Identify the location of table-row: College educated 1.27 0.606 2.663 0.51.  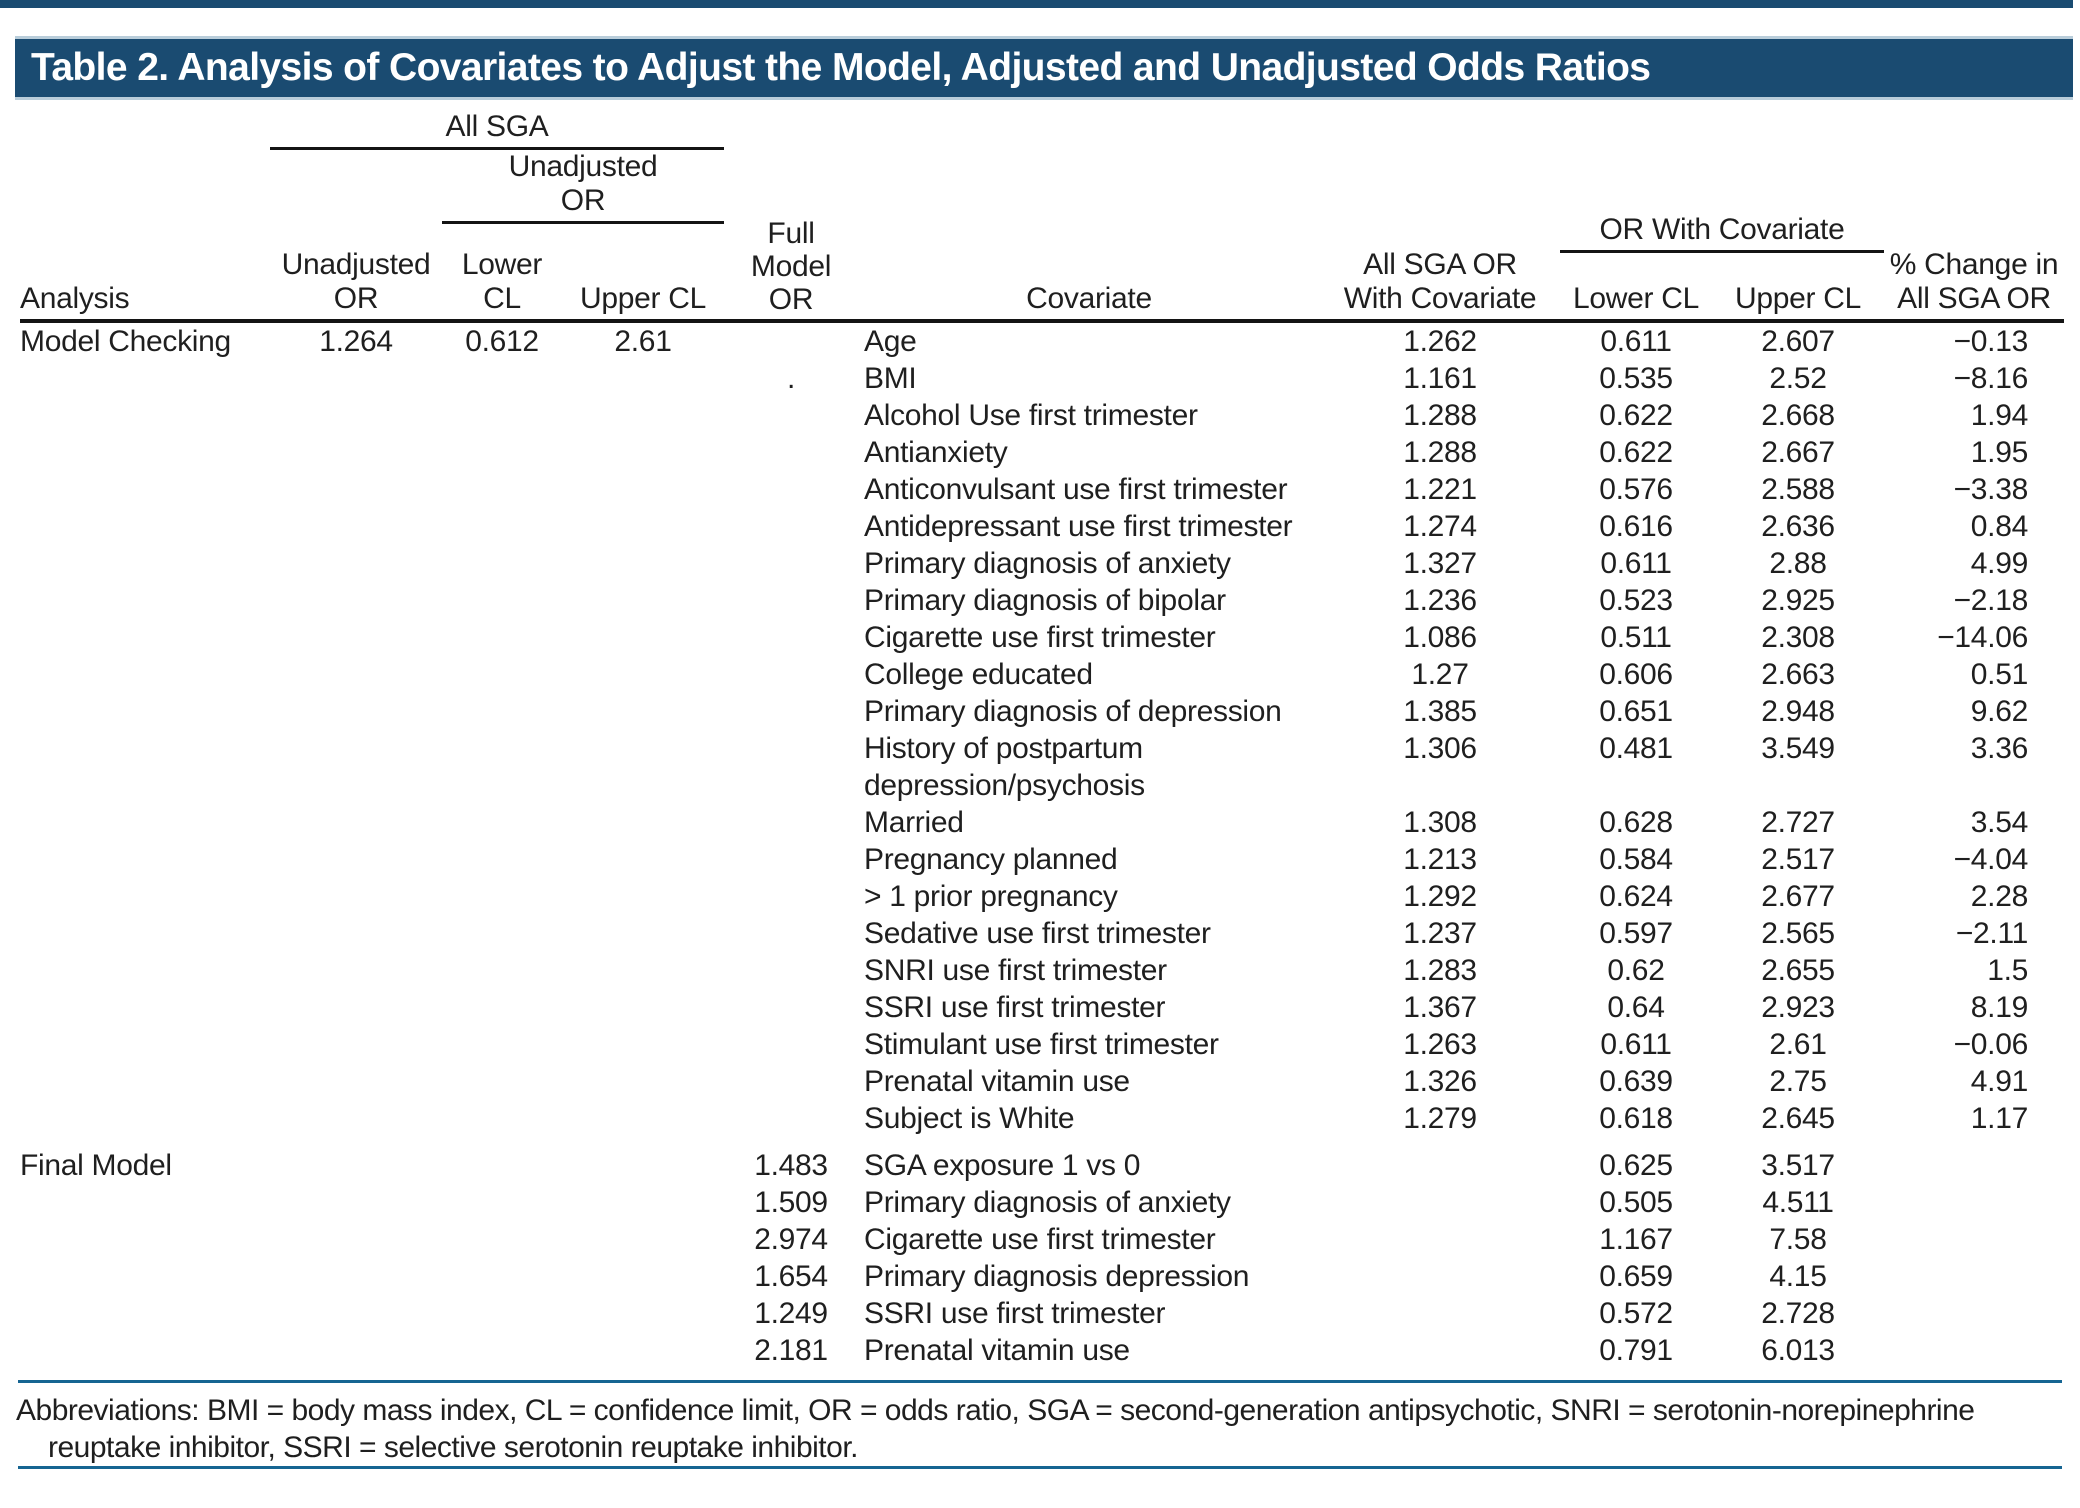
(1042, 674).